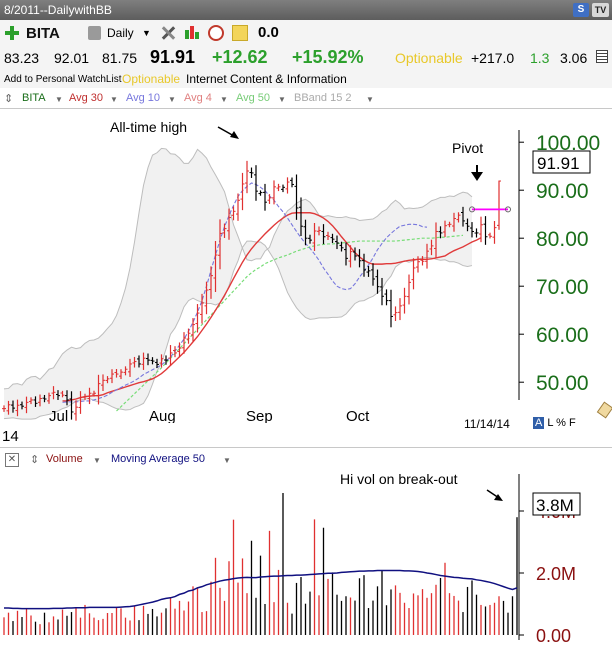 This screenshot has height=656, width=612. What do you see at coordinates (158, 459) in the screenshot?
I see `legend-volume-ma: Moving Average 50` at bounding box center [158, 459].